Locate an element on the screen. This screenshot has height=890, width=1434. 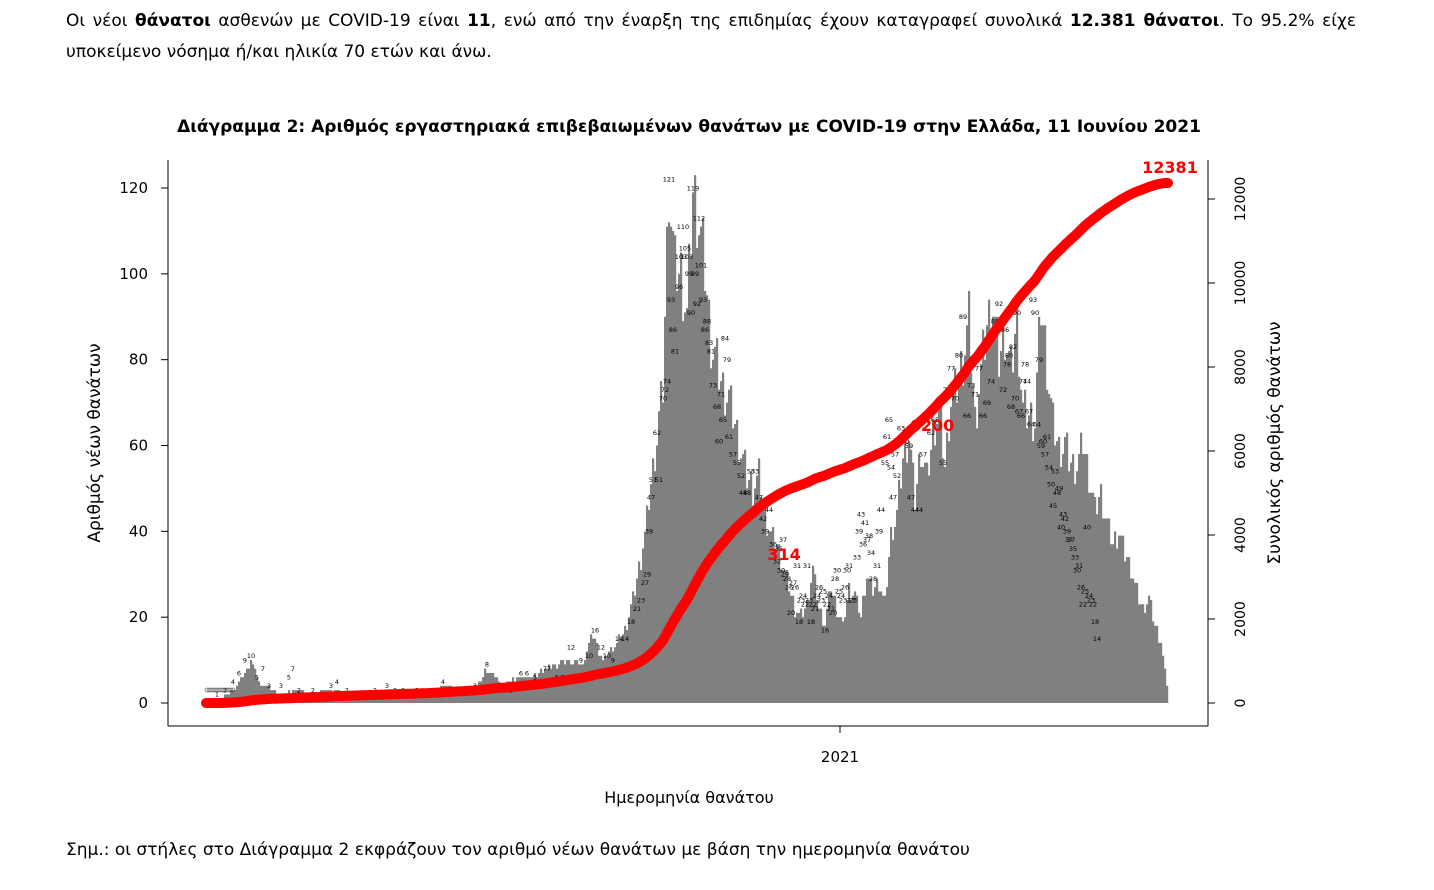
bar-value-label: 55 is located at coordinates (737, 463).